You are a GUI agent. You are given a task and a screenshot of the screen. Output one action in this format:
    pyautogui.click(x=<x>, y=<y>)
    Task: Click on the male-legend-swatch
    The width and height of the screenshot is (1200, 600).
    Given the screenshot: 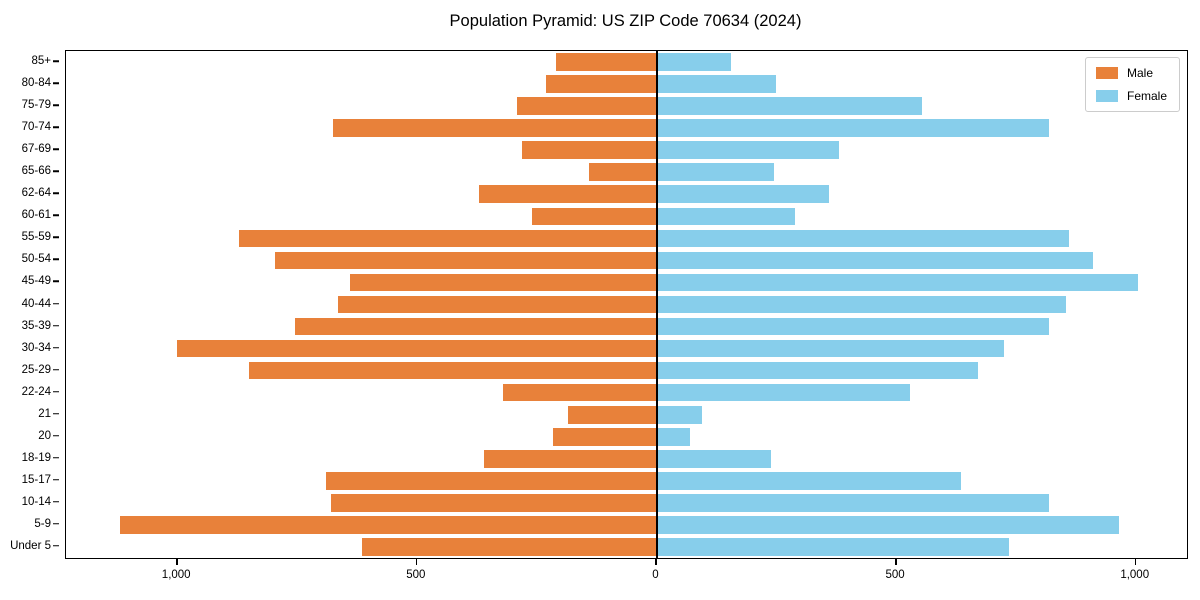 What is the action you would take?
    pyautogui.click(x=1106, y=73)
    